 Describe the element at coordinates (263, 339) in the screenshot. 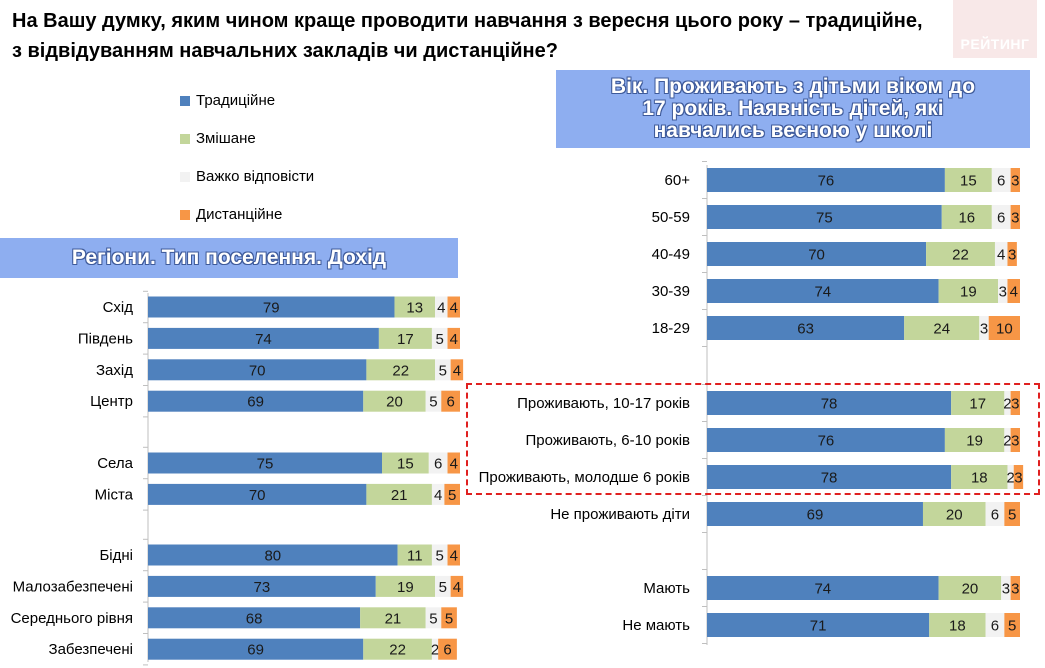

I see `data-label-traditional: 74` at that location.